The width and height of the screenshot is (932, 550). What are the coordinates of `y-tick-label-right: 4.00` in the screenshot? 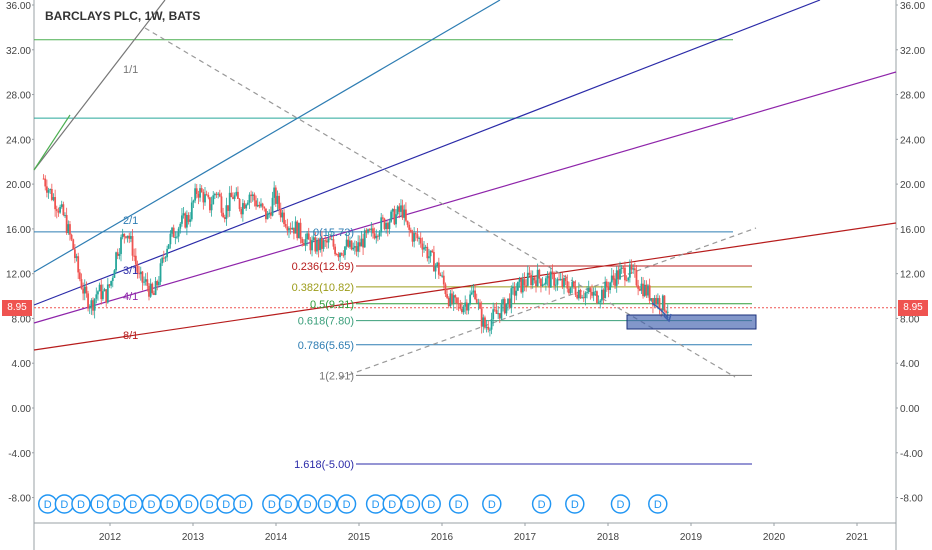 It's located at (910, 364).